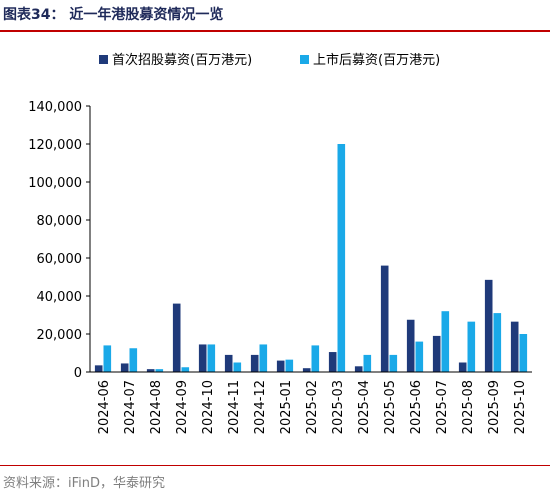 The height and width of the screenshot is (494, 550). Describe the element at coordinates (364, 407) in the screenshot. I see `x-tick-label: 2025-04` at that location.